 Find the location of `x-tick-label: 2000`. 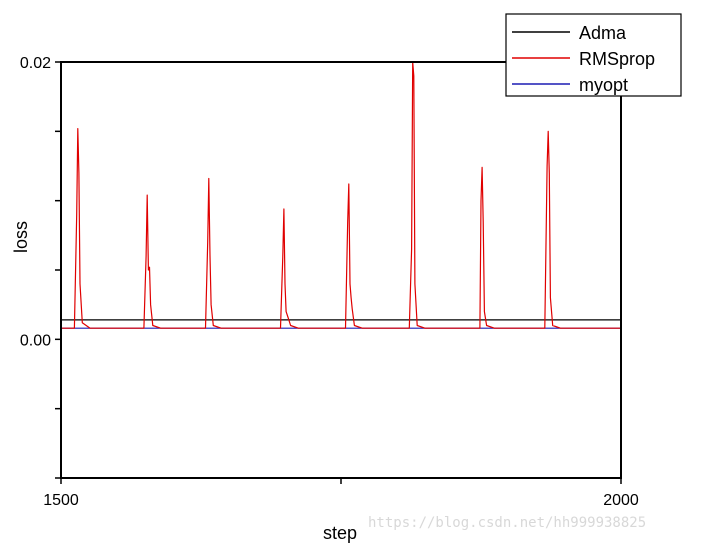

x-tick-label: 2000 is located at coordinates (621, 500).